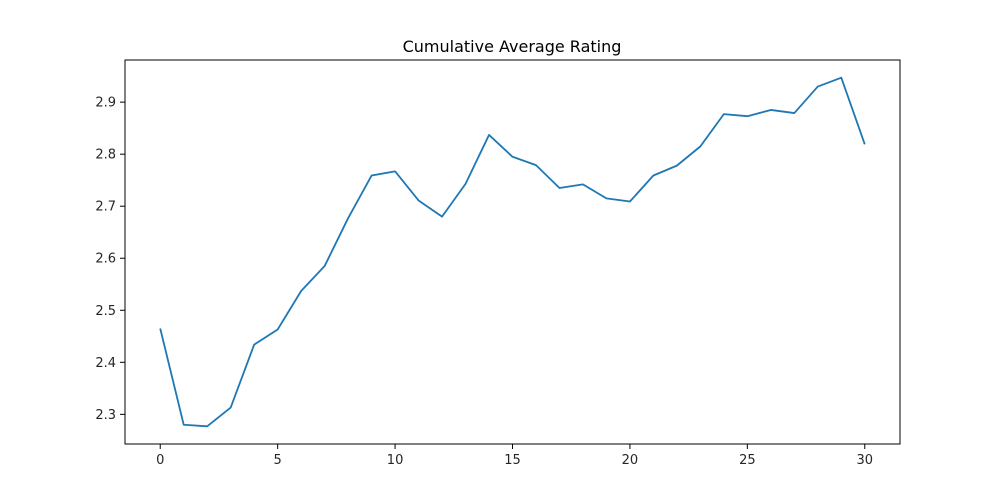  Describe the element at coordinates (747, 460) in the screenshot. I see `x-tick-label: 25` at that location.